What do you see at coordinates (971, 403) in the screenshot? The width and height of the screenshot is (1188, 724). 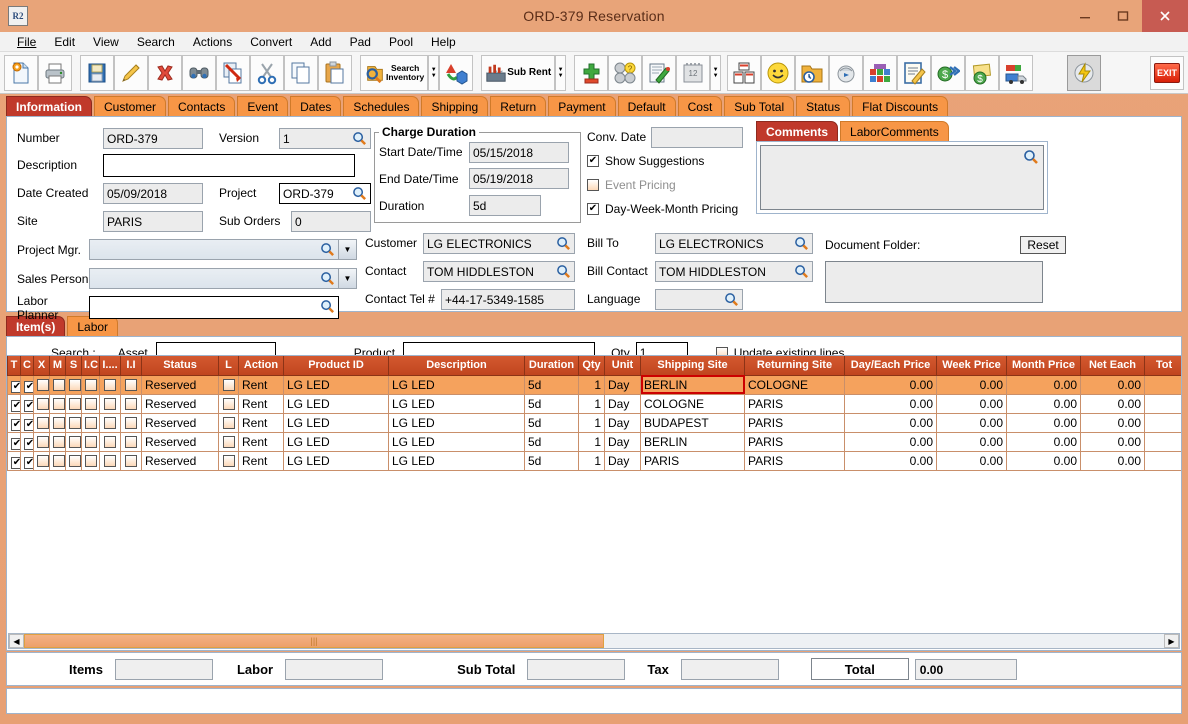 I see `cell-week_price: 0.00` at bounding box center [971, 403].